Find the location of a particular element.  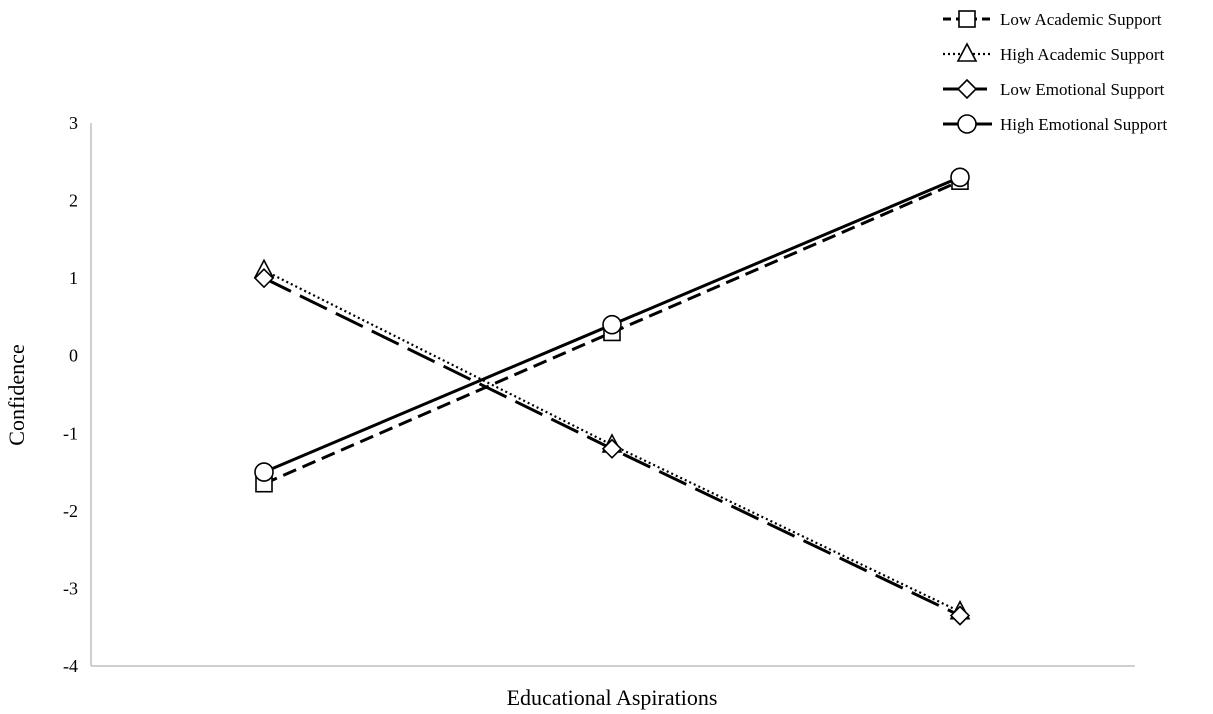

y-tick-label: -1 is located at coordinates (70, 433).